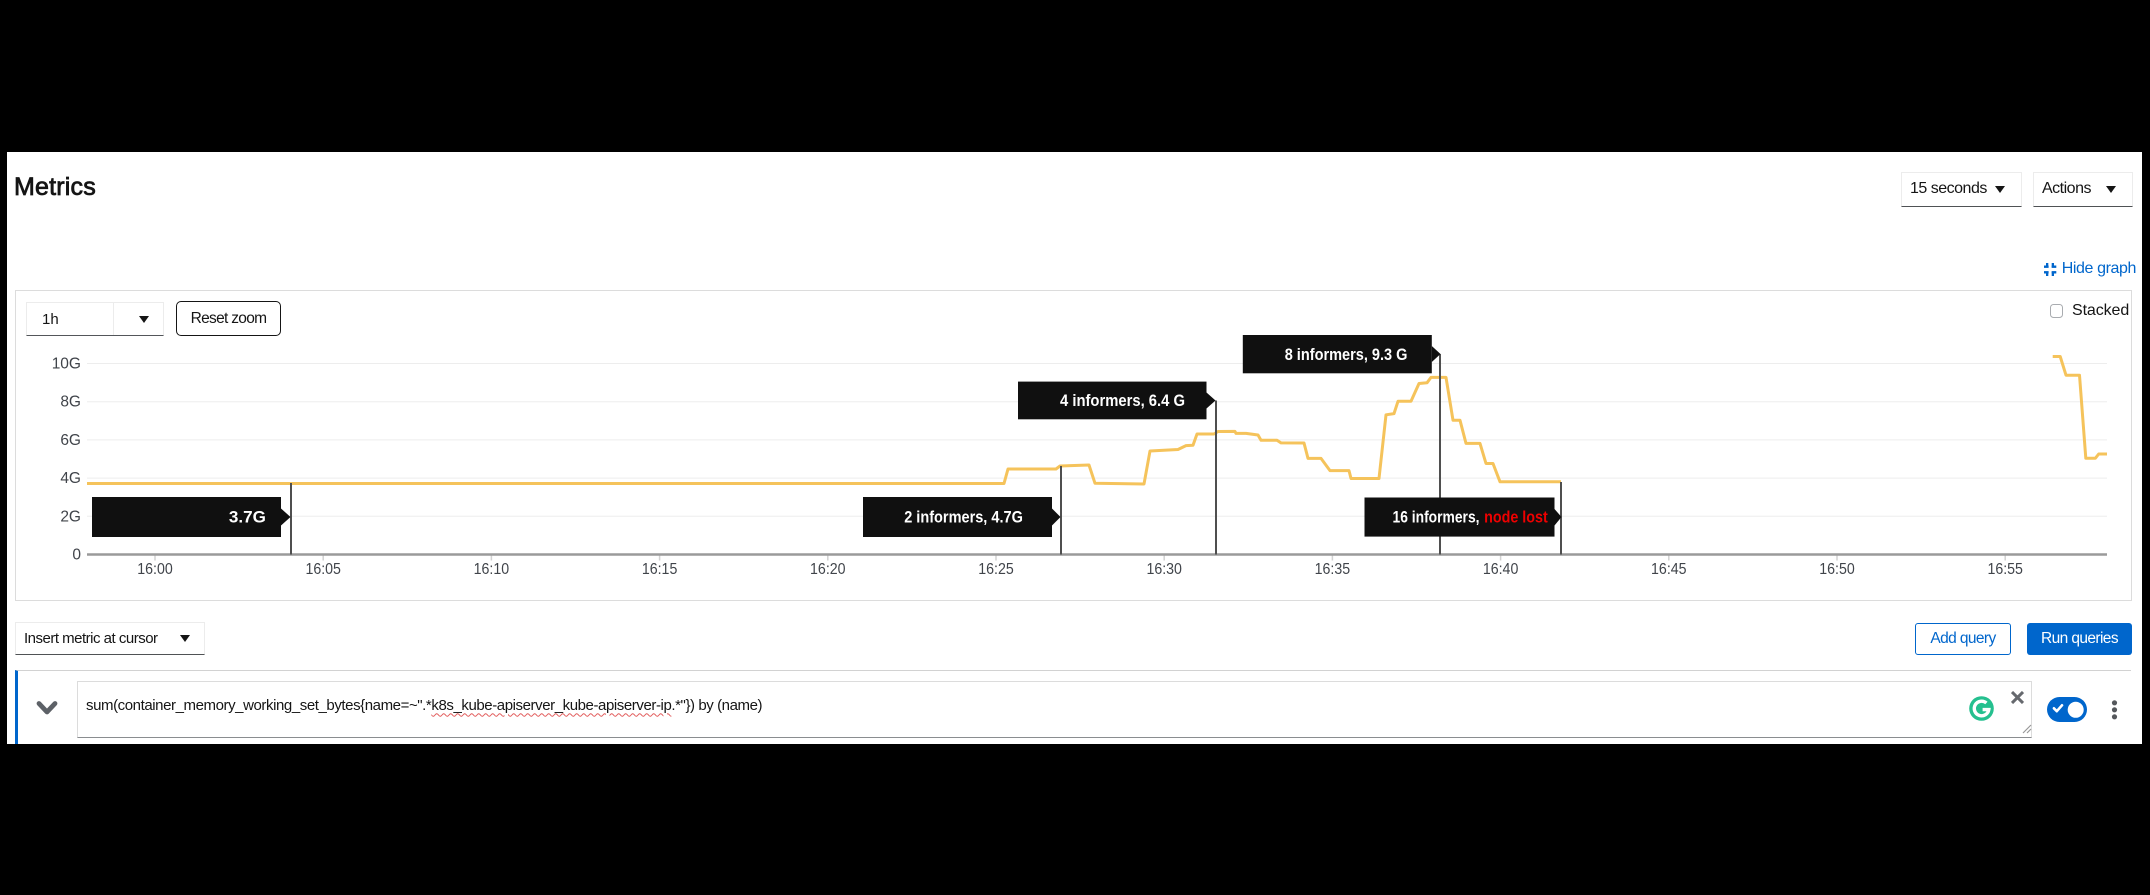  What do you see at coordinates (323, 569) in the screenshot?
I see `svg-text: 16:05` at bounding box center [323, 569].